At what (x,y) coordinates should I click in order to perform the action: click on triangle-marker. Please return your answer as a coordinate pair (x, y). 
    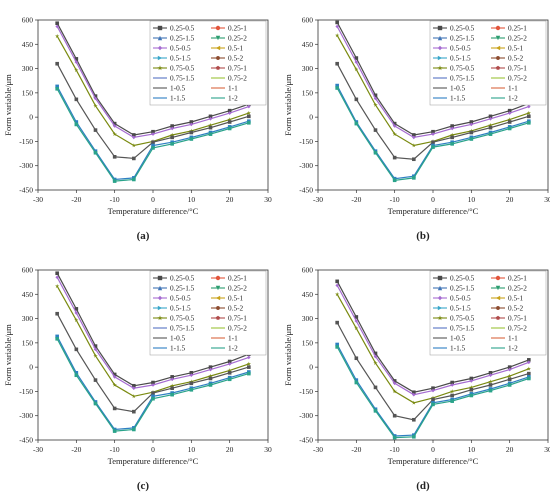
    Looking at the image, I should click on (440, 38).